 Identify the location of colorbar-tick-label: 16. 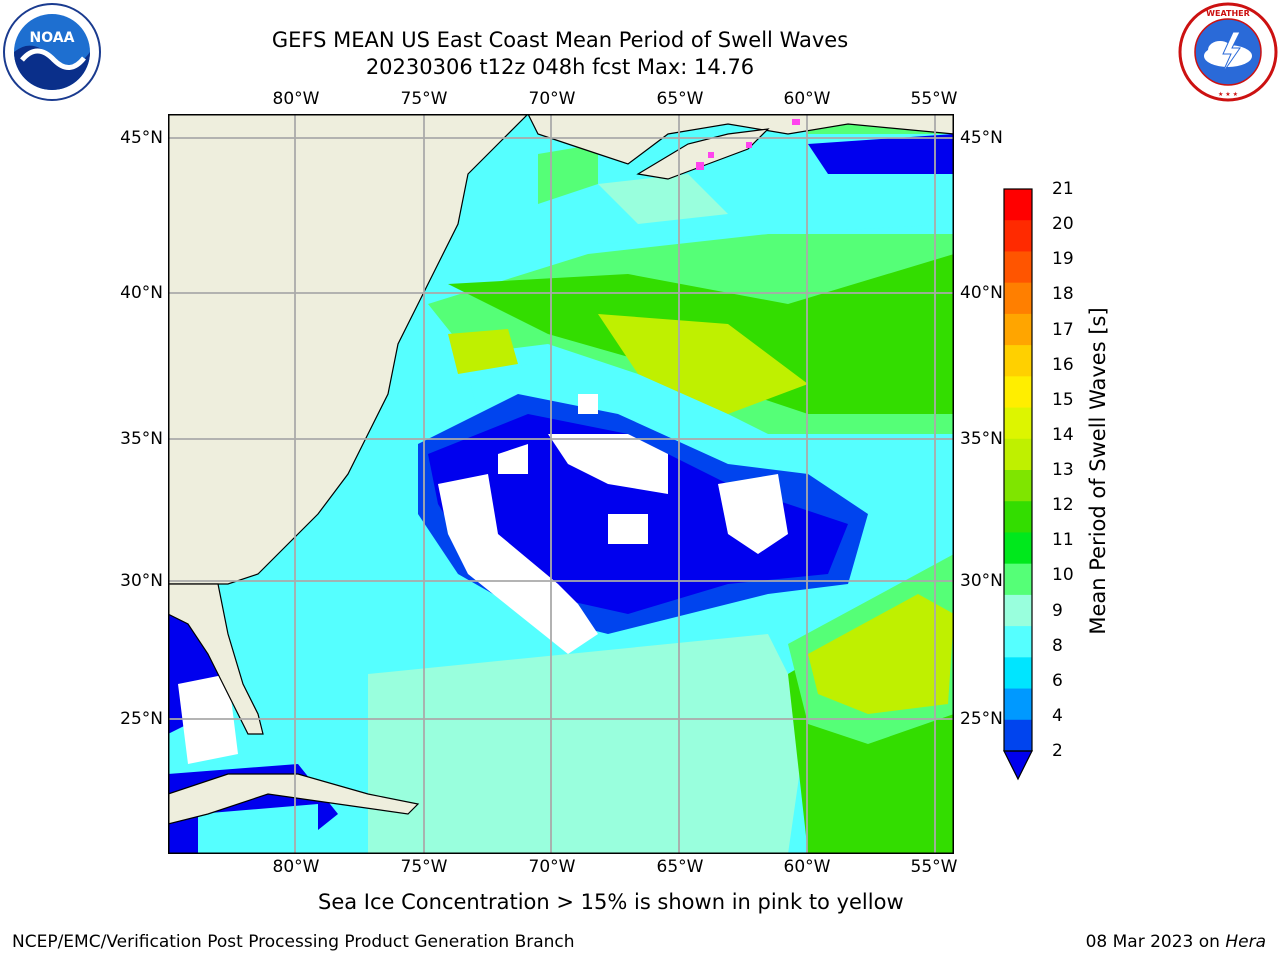
(1063, 364).